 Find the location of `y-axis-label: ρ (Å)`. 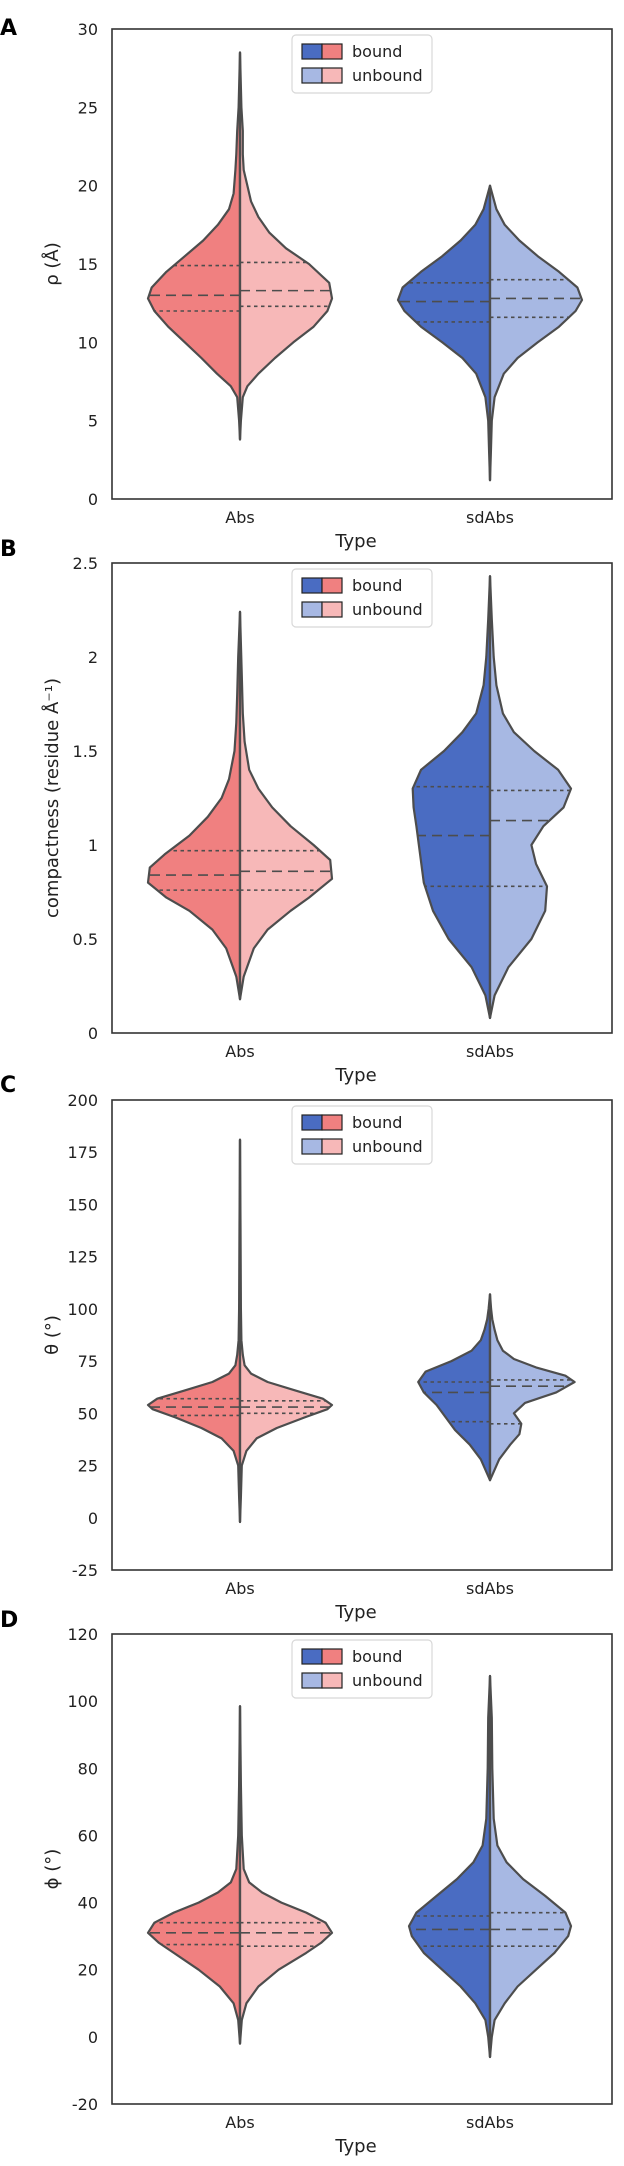

y-axis-label: ρ (Å) is located at coordinates (52, 264).